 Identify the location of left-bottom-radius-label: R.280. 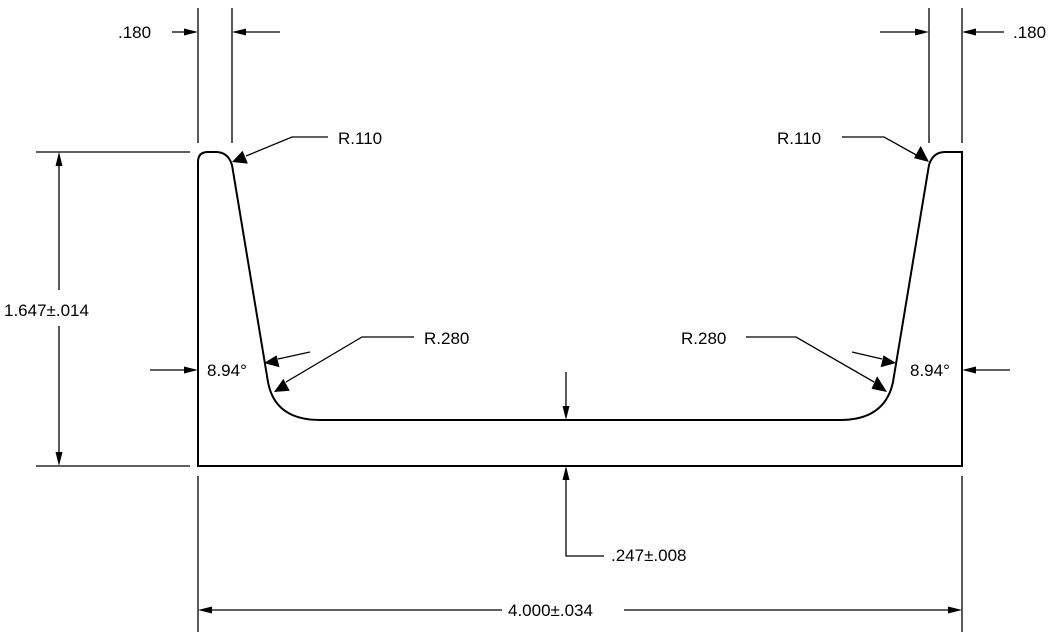
(446, 338).